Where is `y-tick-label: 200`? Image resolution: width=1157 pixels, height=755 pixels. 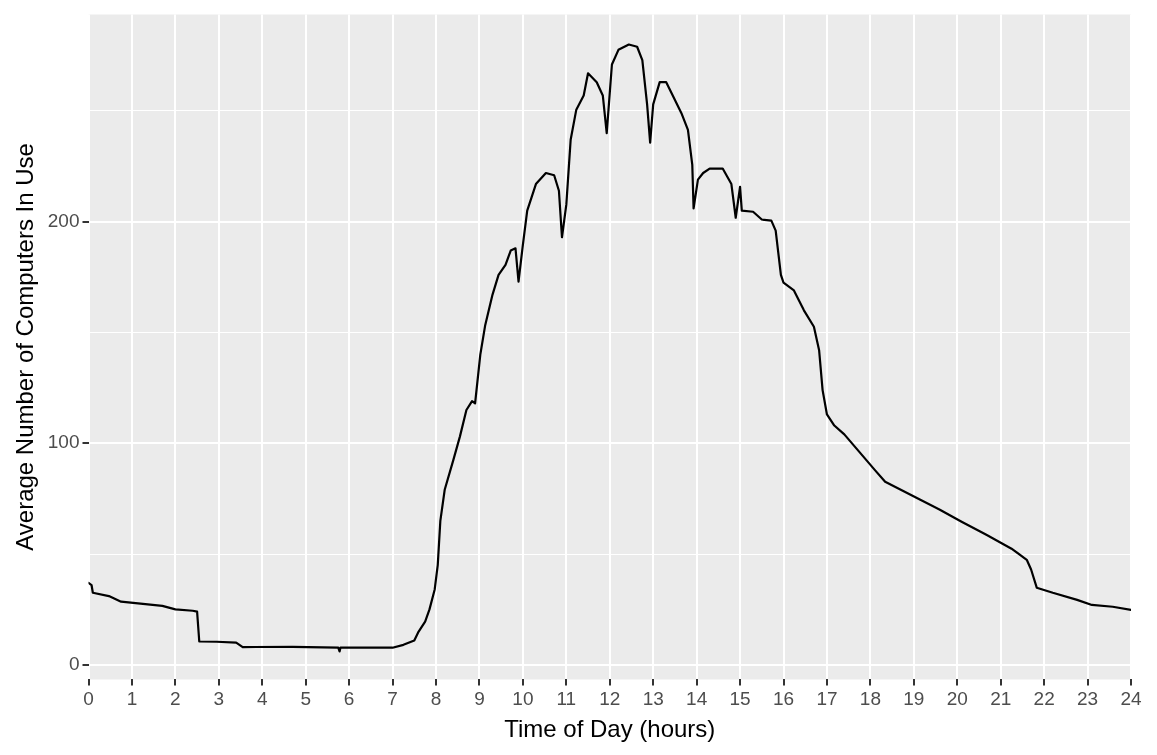 y-tick-label: 200 is located at coordinates (63, 220).